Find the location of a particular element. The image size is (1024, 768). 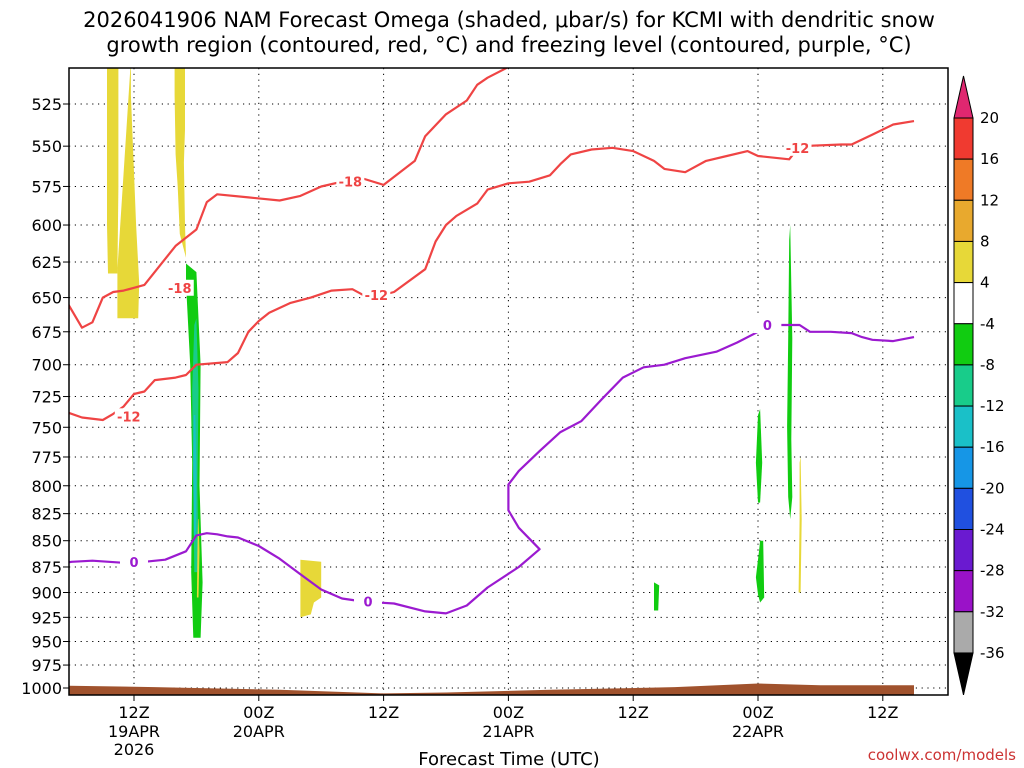

y-tick-label: 900 is located at coordinates (46, 593).